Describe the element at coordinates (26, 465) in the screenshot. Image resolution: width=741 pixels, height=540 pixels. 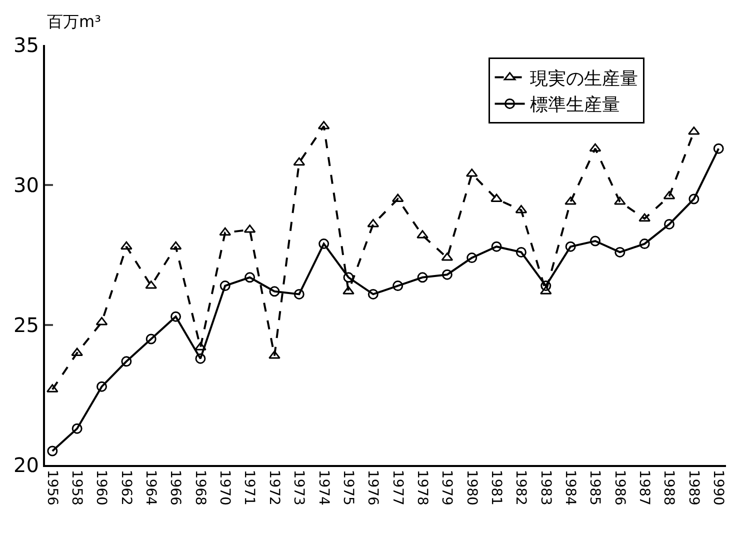
I see `y-tick-label: 20` at that location.